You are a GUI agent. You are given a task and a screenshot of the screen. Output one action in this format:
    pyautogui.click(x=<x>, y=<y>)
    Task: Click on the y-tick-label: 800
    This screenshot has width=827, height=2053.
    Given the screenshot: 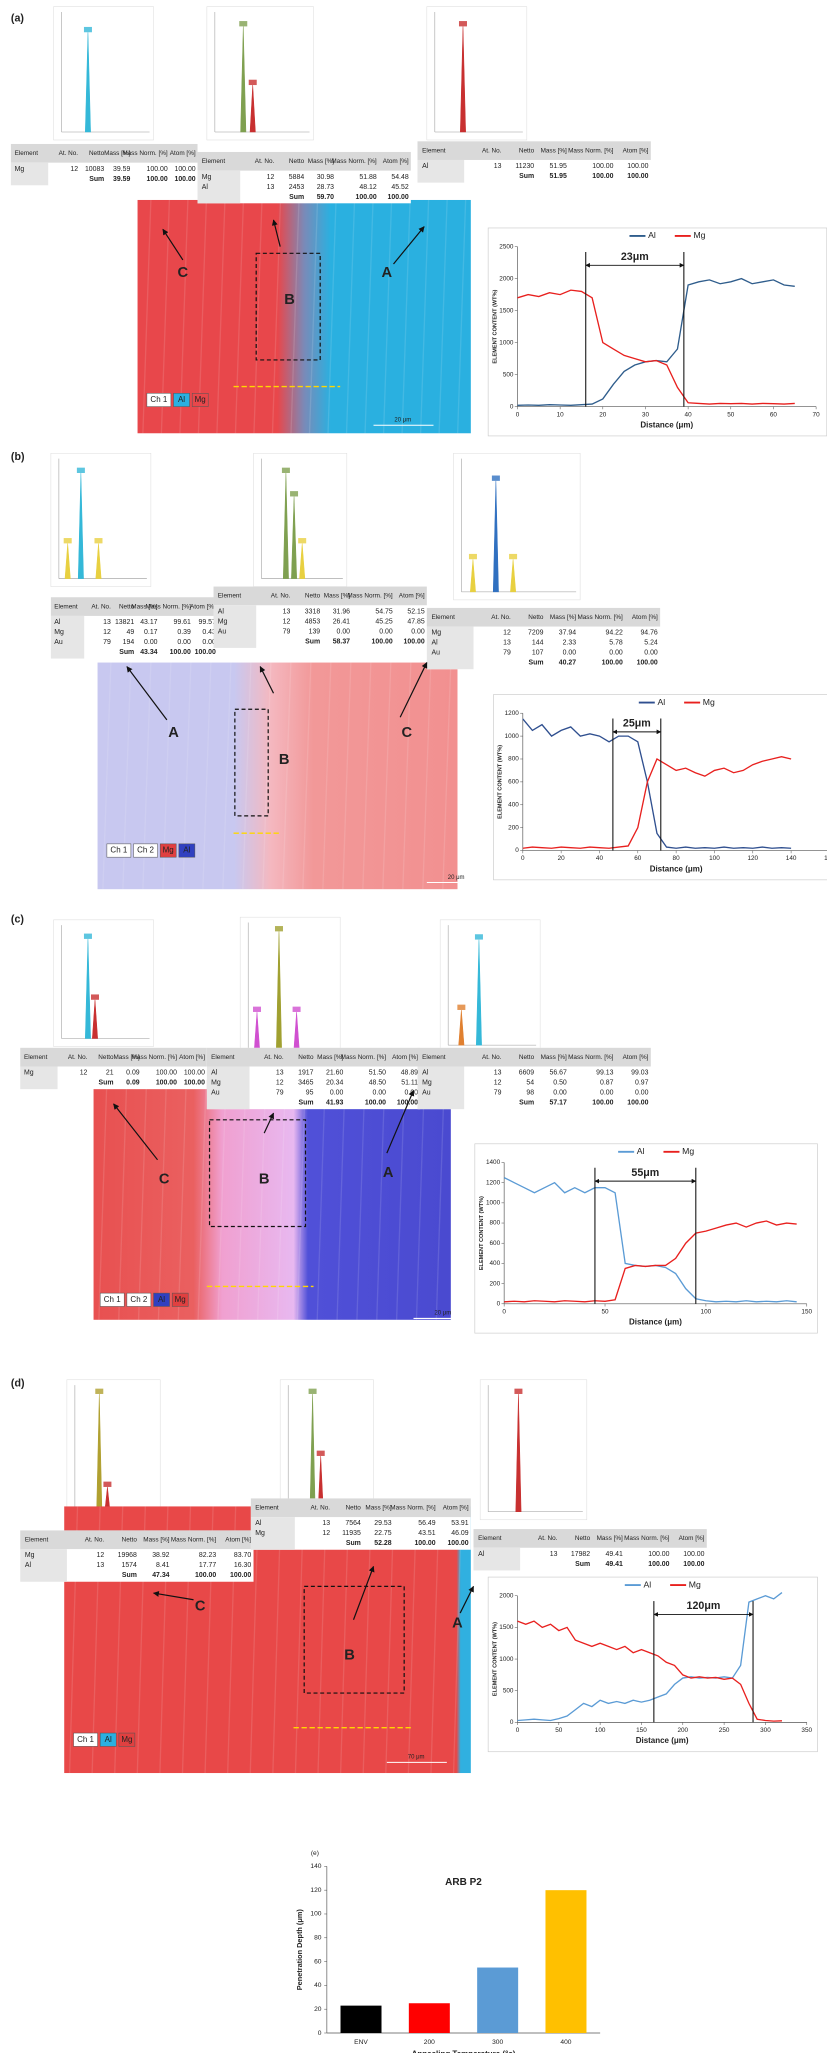 What is the action you would take?
    pyautogui.click(x=513, y=759)
    